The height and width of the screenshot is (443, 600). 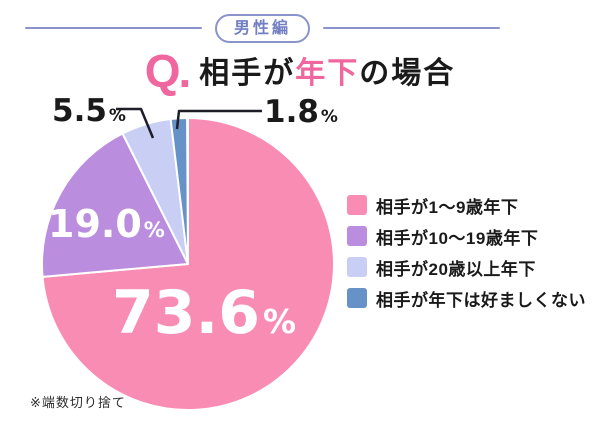 What do you see at coordinates (481, 300) in the screenshot?
I see `legend-label: 相手が年下は好ましくない` at bounding box center [481, 300].